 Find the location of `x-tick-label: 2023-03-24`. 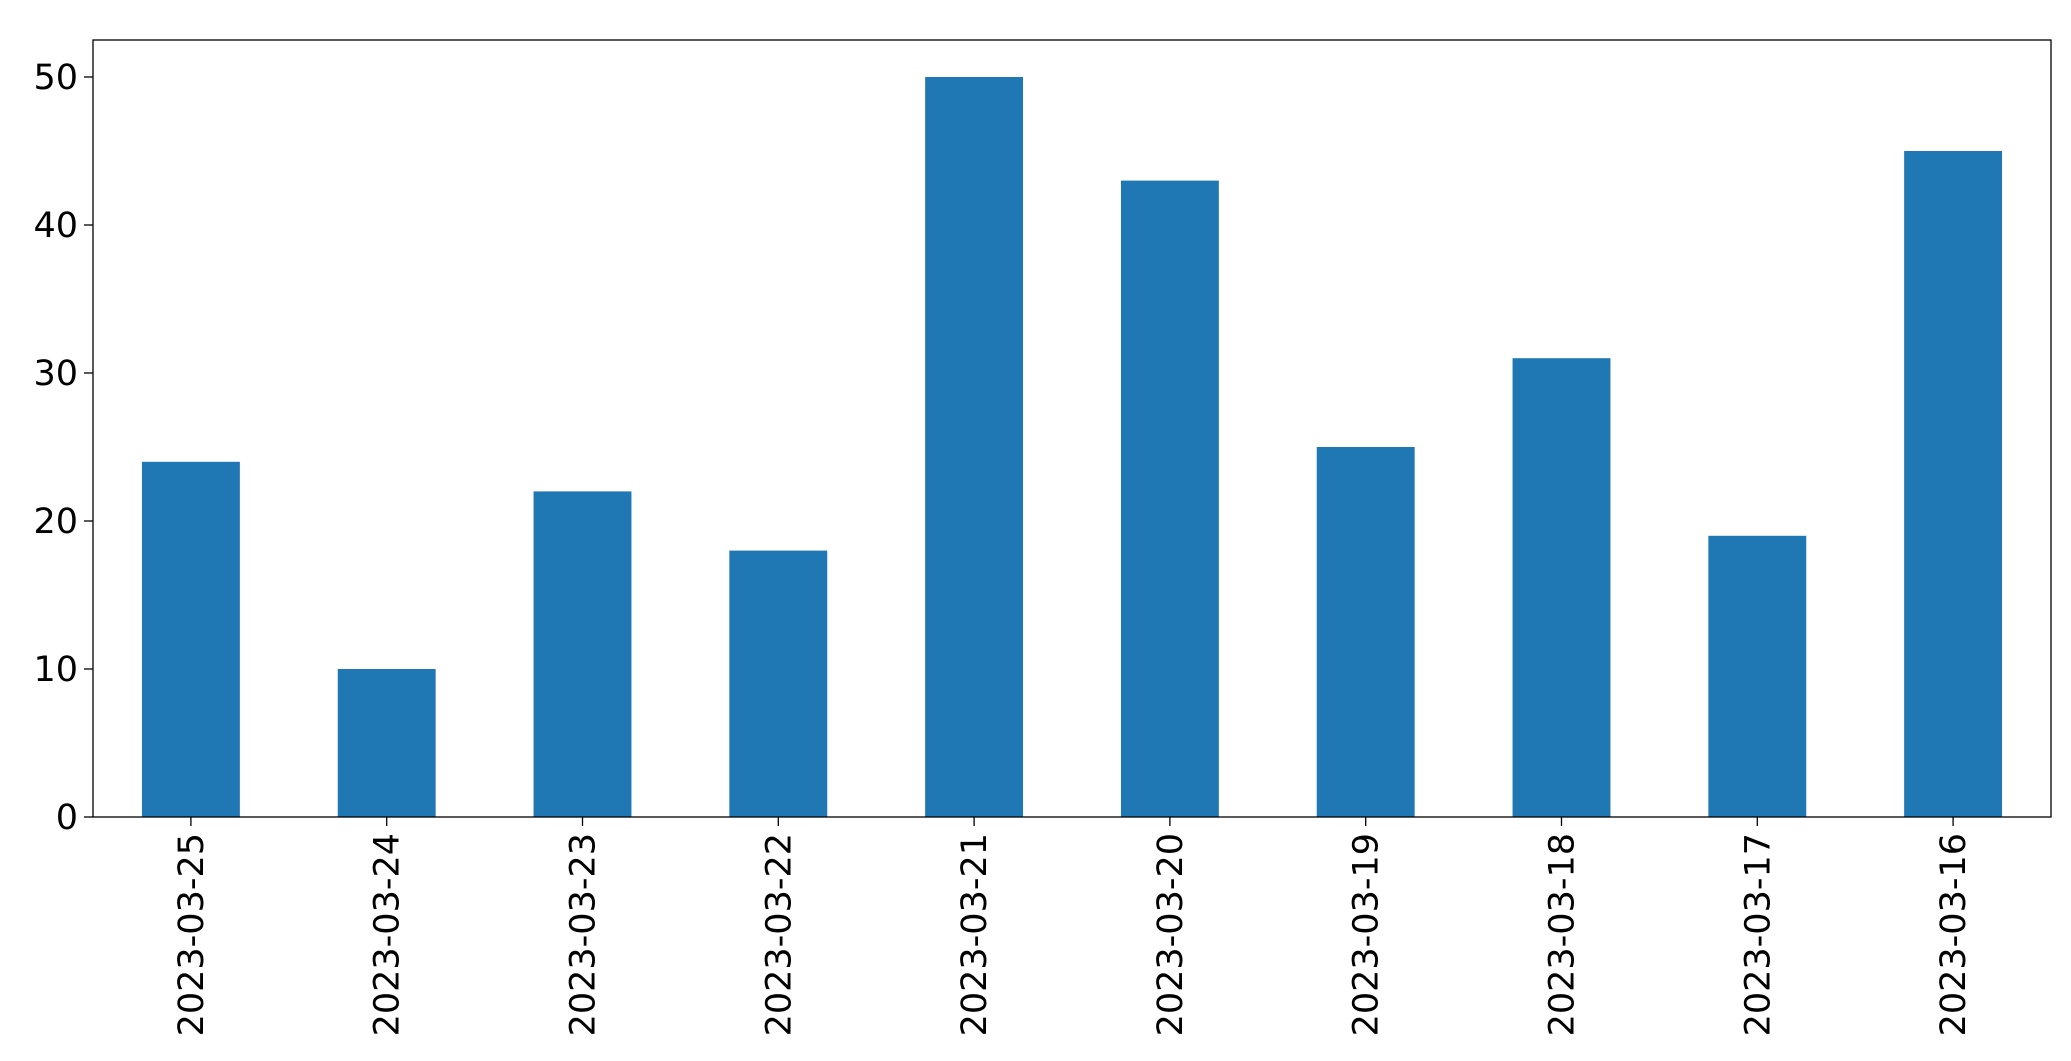

x-tick-label: 2023-03-24 is located at coordinates (388, 934).